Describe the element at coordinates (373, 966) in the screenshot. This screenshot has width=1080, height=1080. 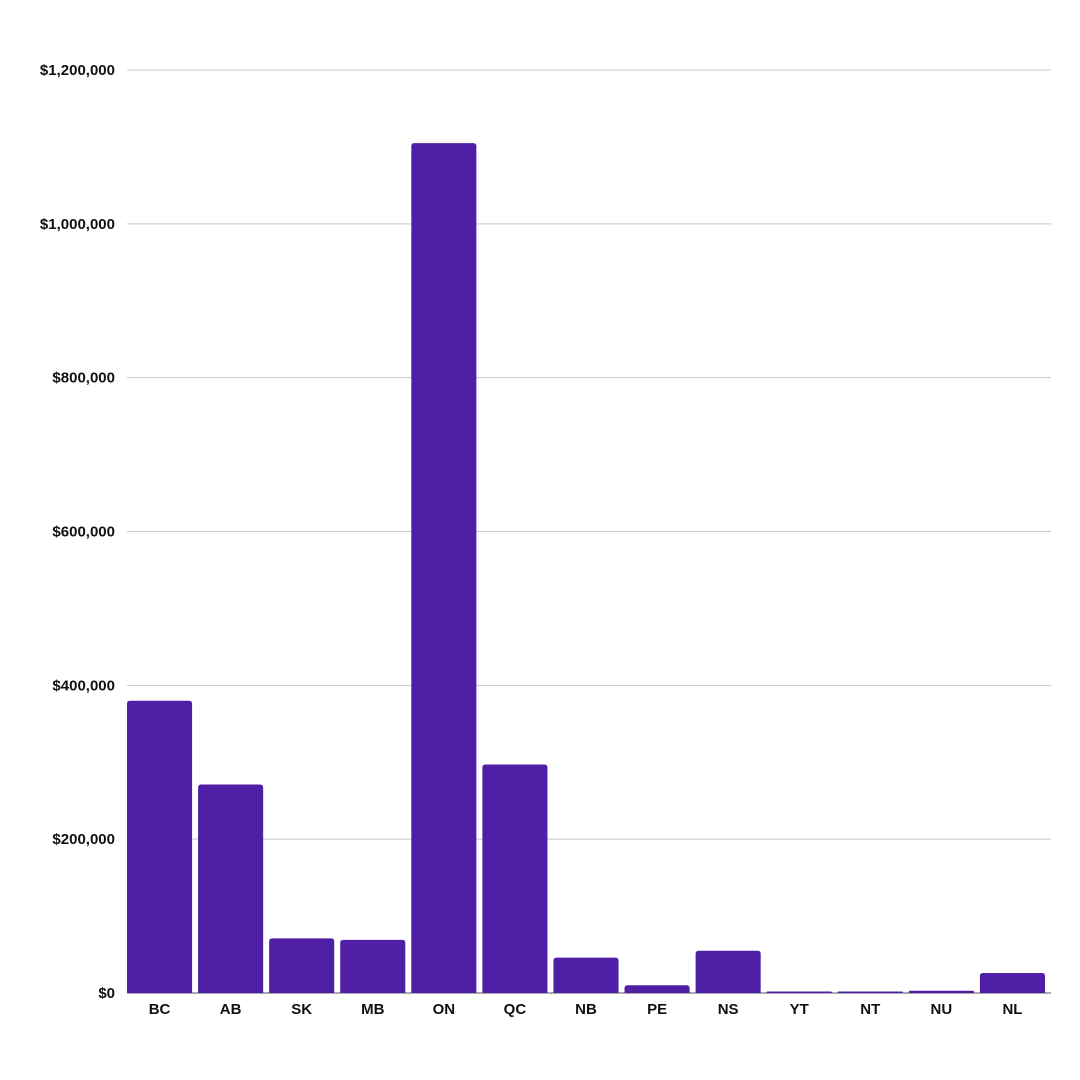
I see `bar-mb` at that location.